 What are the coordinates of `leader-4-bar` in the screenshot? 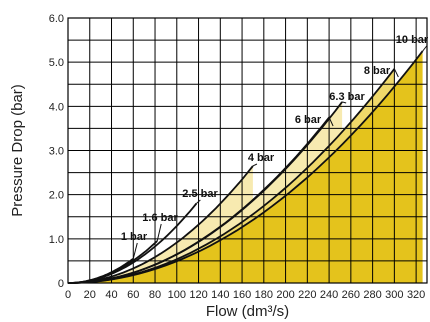 It's located at (255, 165).